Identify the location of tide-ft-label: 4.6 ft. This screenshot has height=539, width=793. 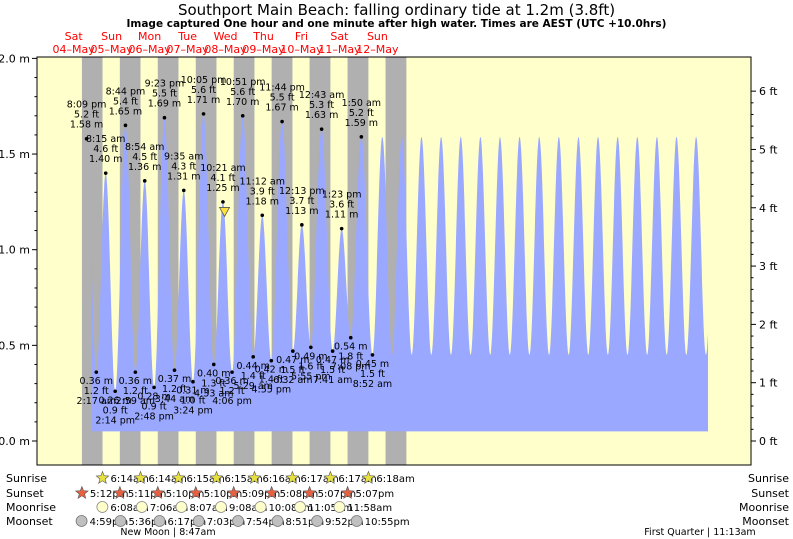
(105, 149).